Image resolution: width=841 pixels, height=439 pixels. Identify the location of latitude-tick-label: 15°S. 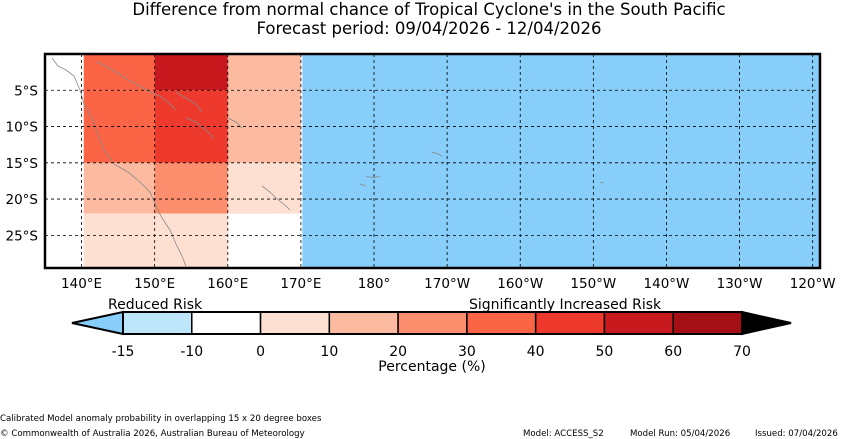
(22, 164).